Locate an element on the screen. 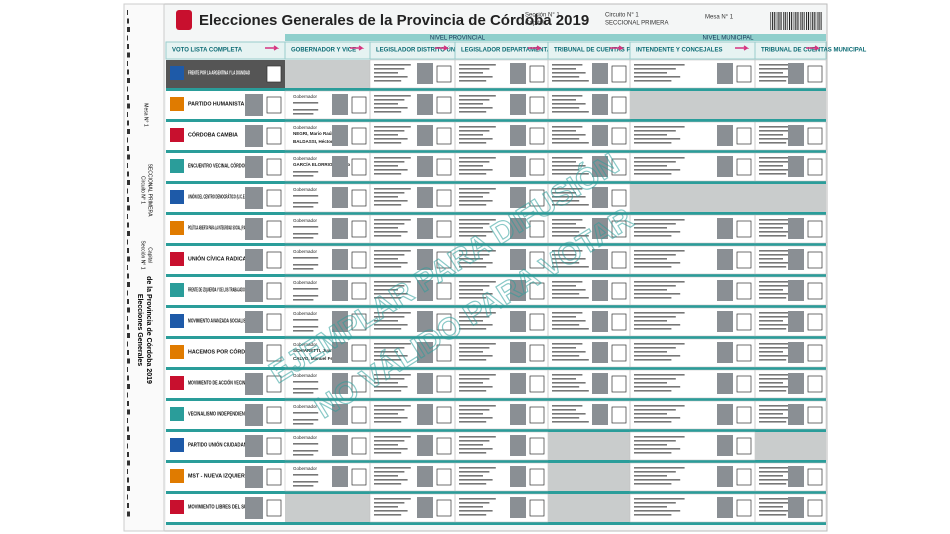 The image size is (950, 534). circuito: Circuito N° 1 is located at coordinates (622, 16).